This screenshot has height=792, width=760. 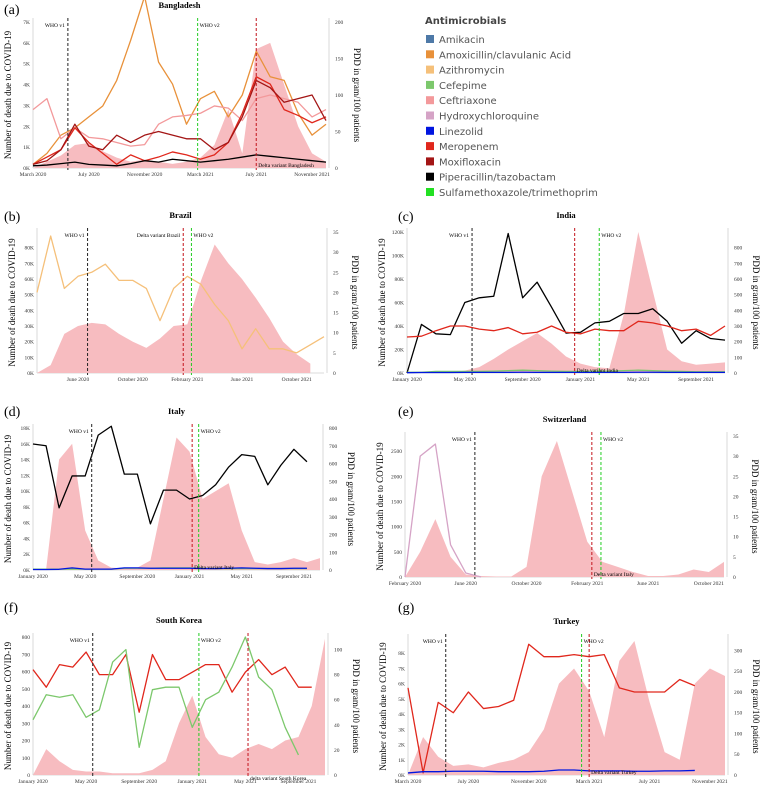 I want to click on y-tick-label: 0, so click(x=28, y=776).